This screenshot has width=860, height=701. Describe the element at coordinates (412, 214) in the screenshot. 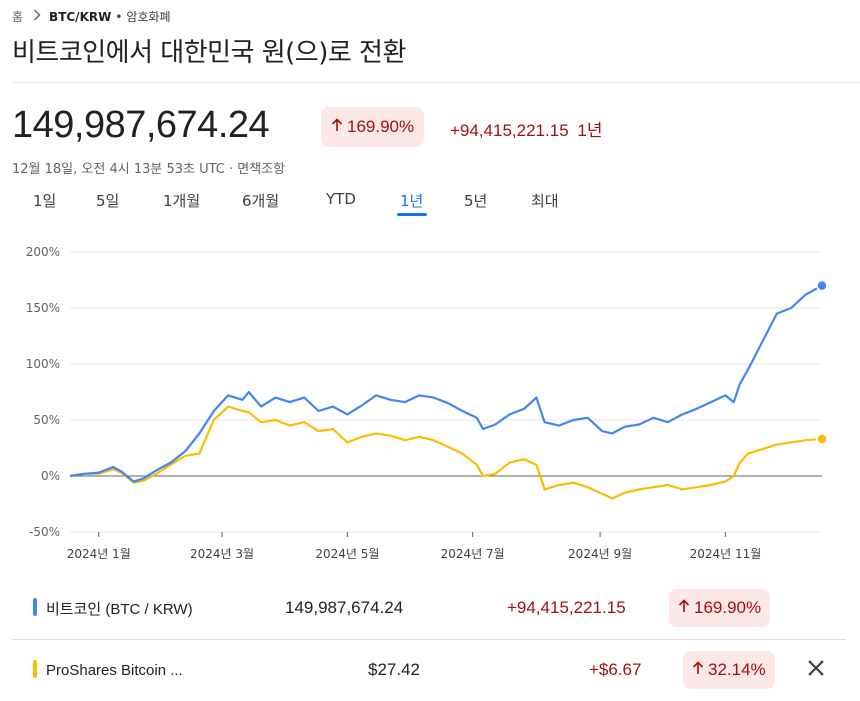

I see `active-tab-indicator` at that location.